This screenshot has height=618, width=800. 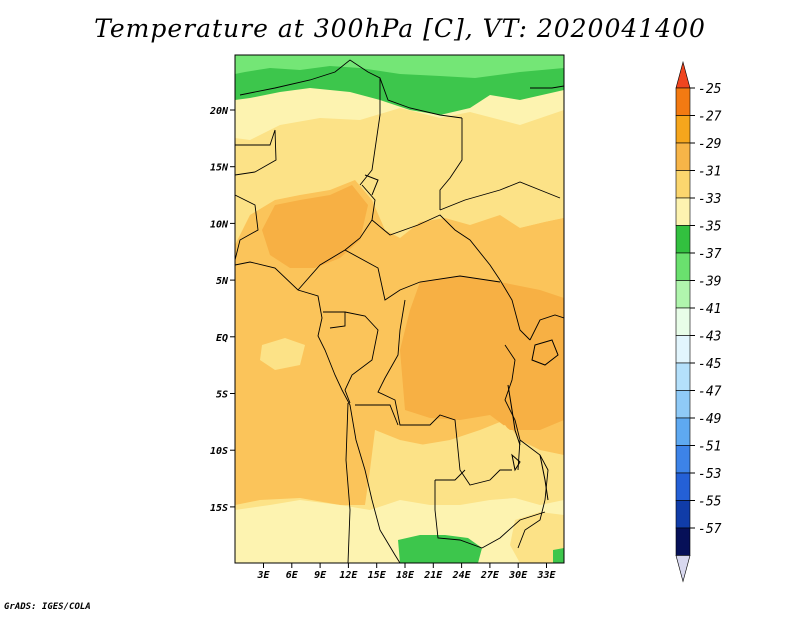 I want to click on border-ssudan, so click(x=515, y=310).